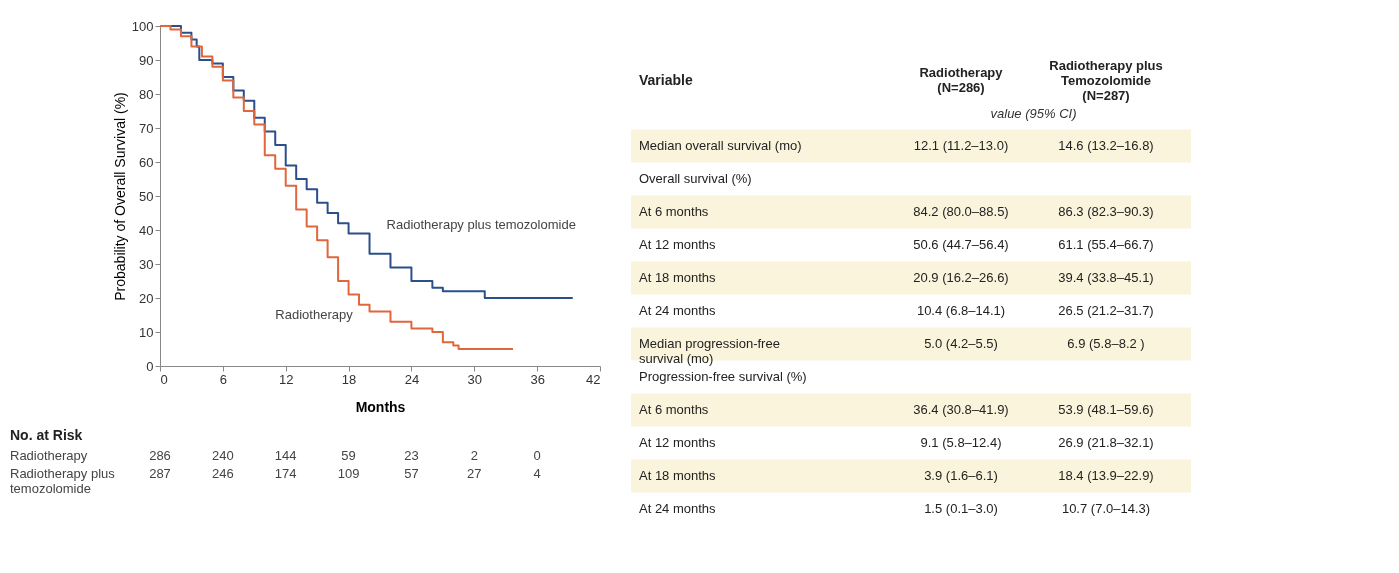 The width and height of the screenshot is (1399, 573). I want to click on x-tick-label: 36, so click(537, 379).